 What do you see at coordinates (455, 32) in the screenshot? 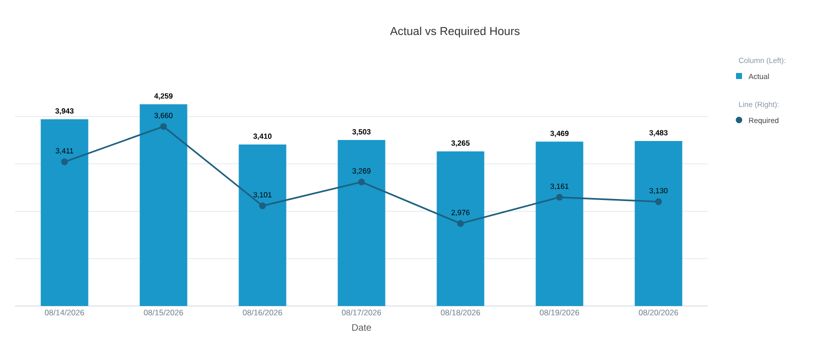
I see `chart-title: Actual vs Required Hours` at bounding box center [455, 32].